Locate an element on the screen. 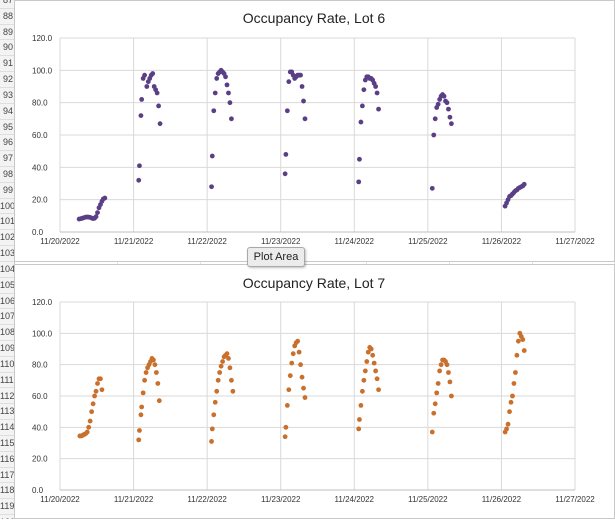 The image size is (615, 523). y-tick-label: 100.0 is located at coordinates (42, 70).